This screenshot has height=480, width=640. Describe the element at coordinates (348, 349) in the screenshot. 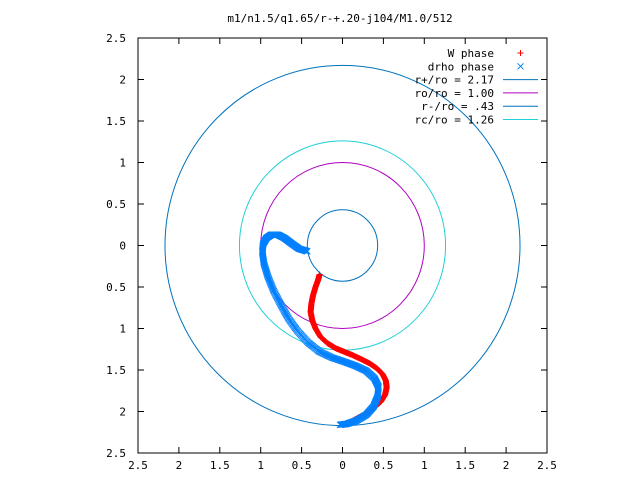

I see `w-phase-series` at that location.